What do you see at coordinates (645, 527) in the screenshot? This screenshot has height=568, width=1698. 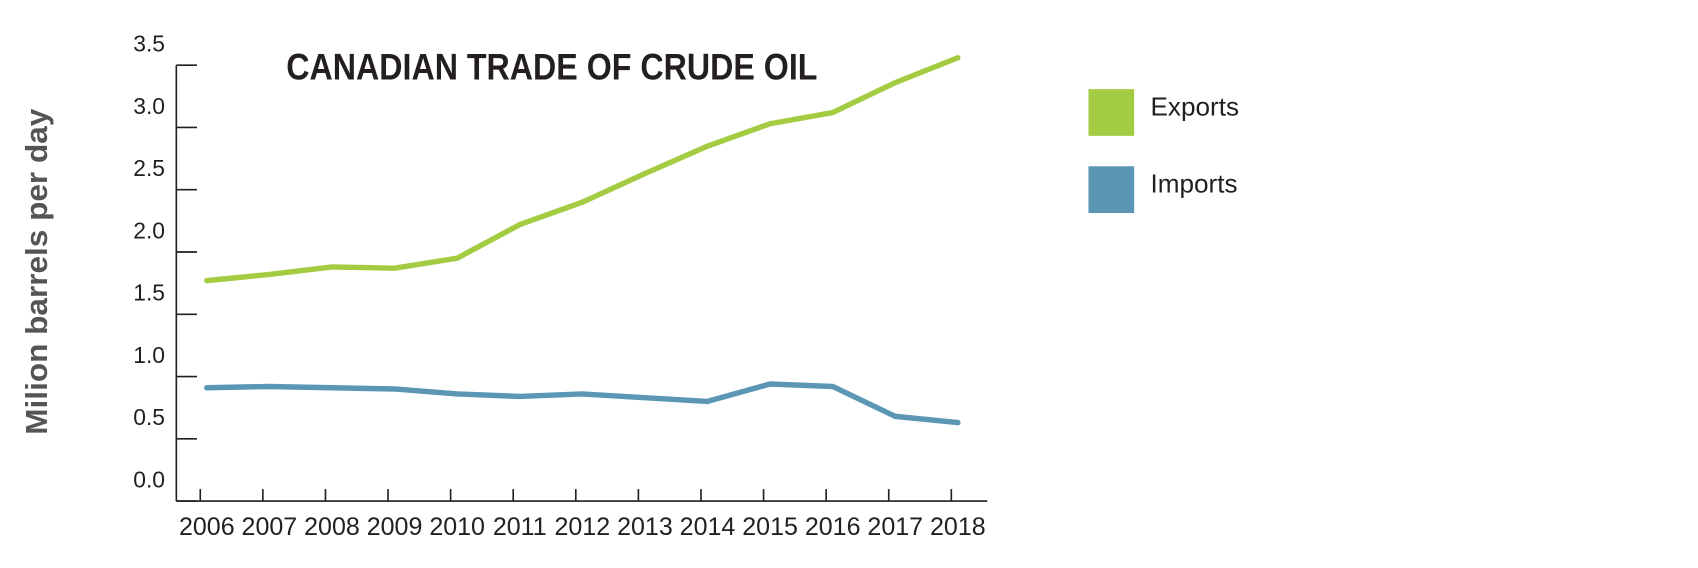 I see `x-tick-label: 2013` at bounding box center [645, 527].